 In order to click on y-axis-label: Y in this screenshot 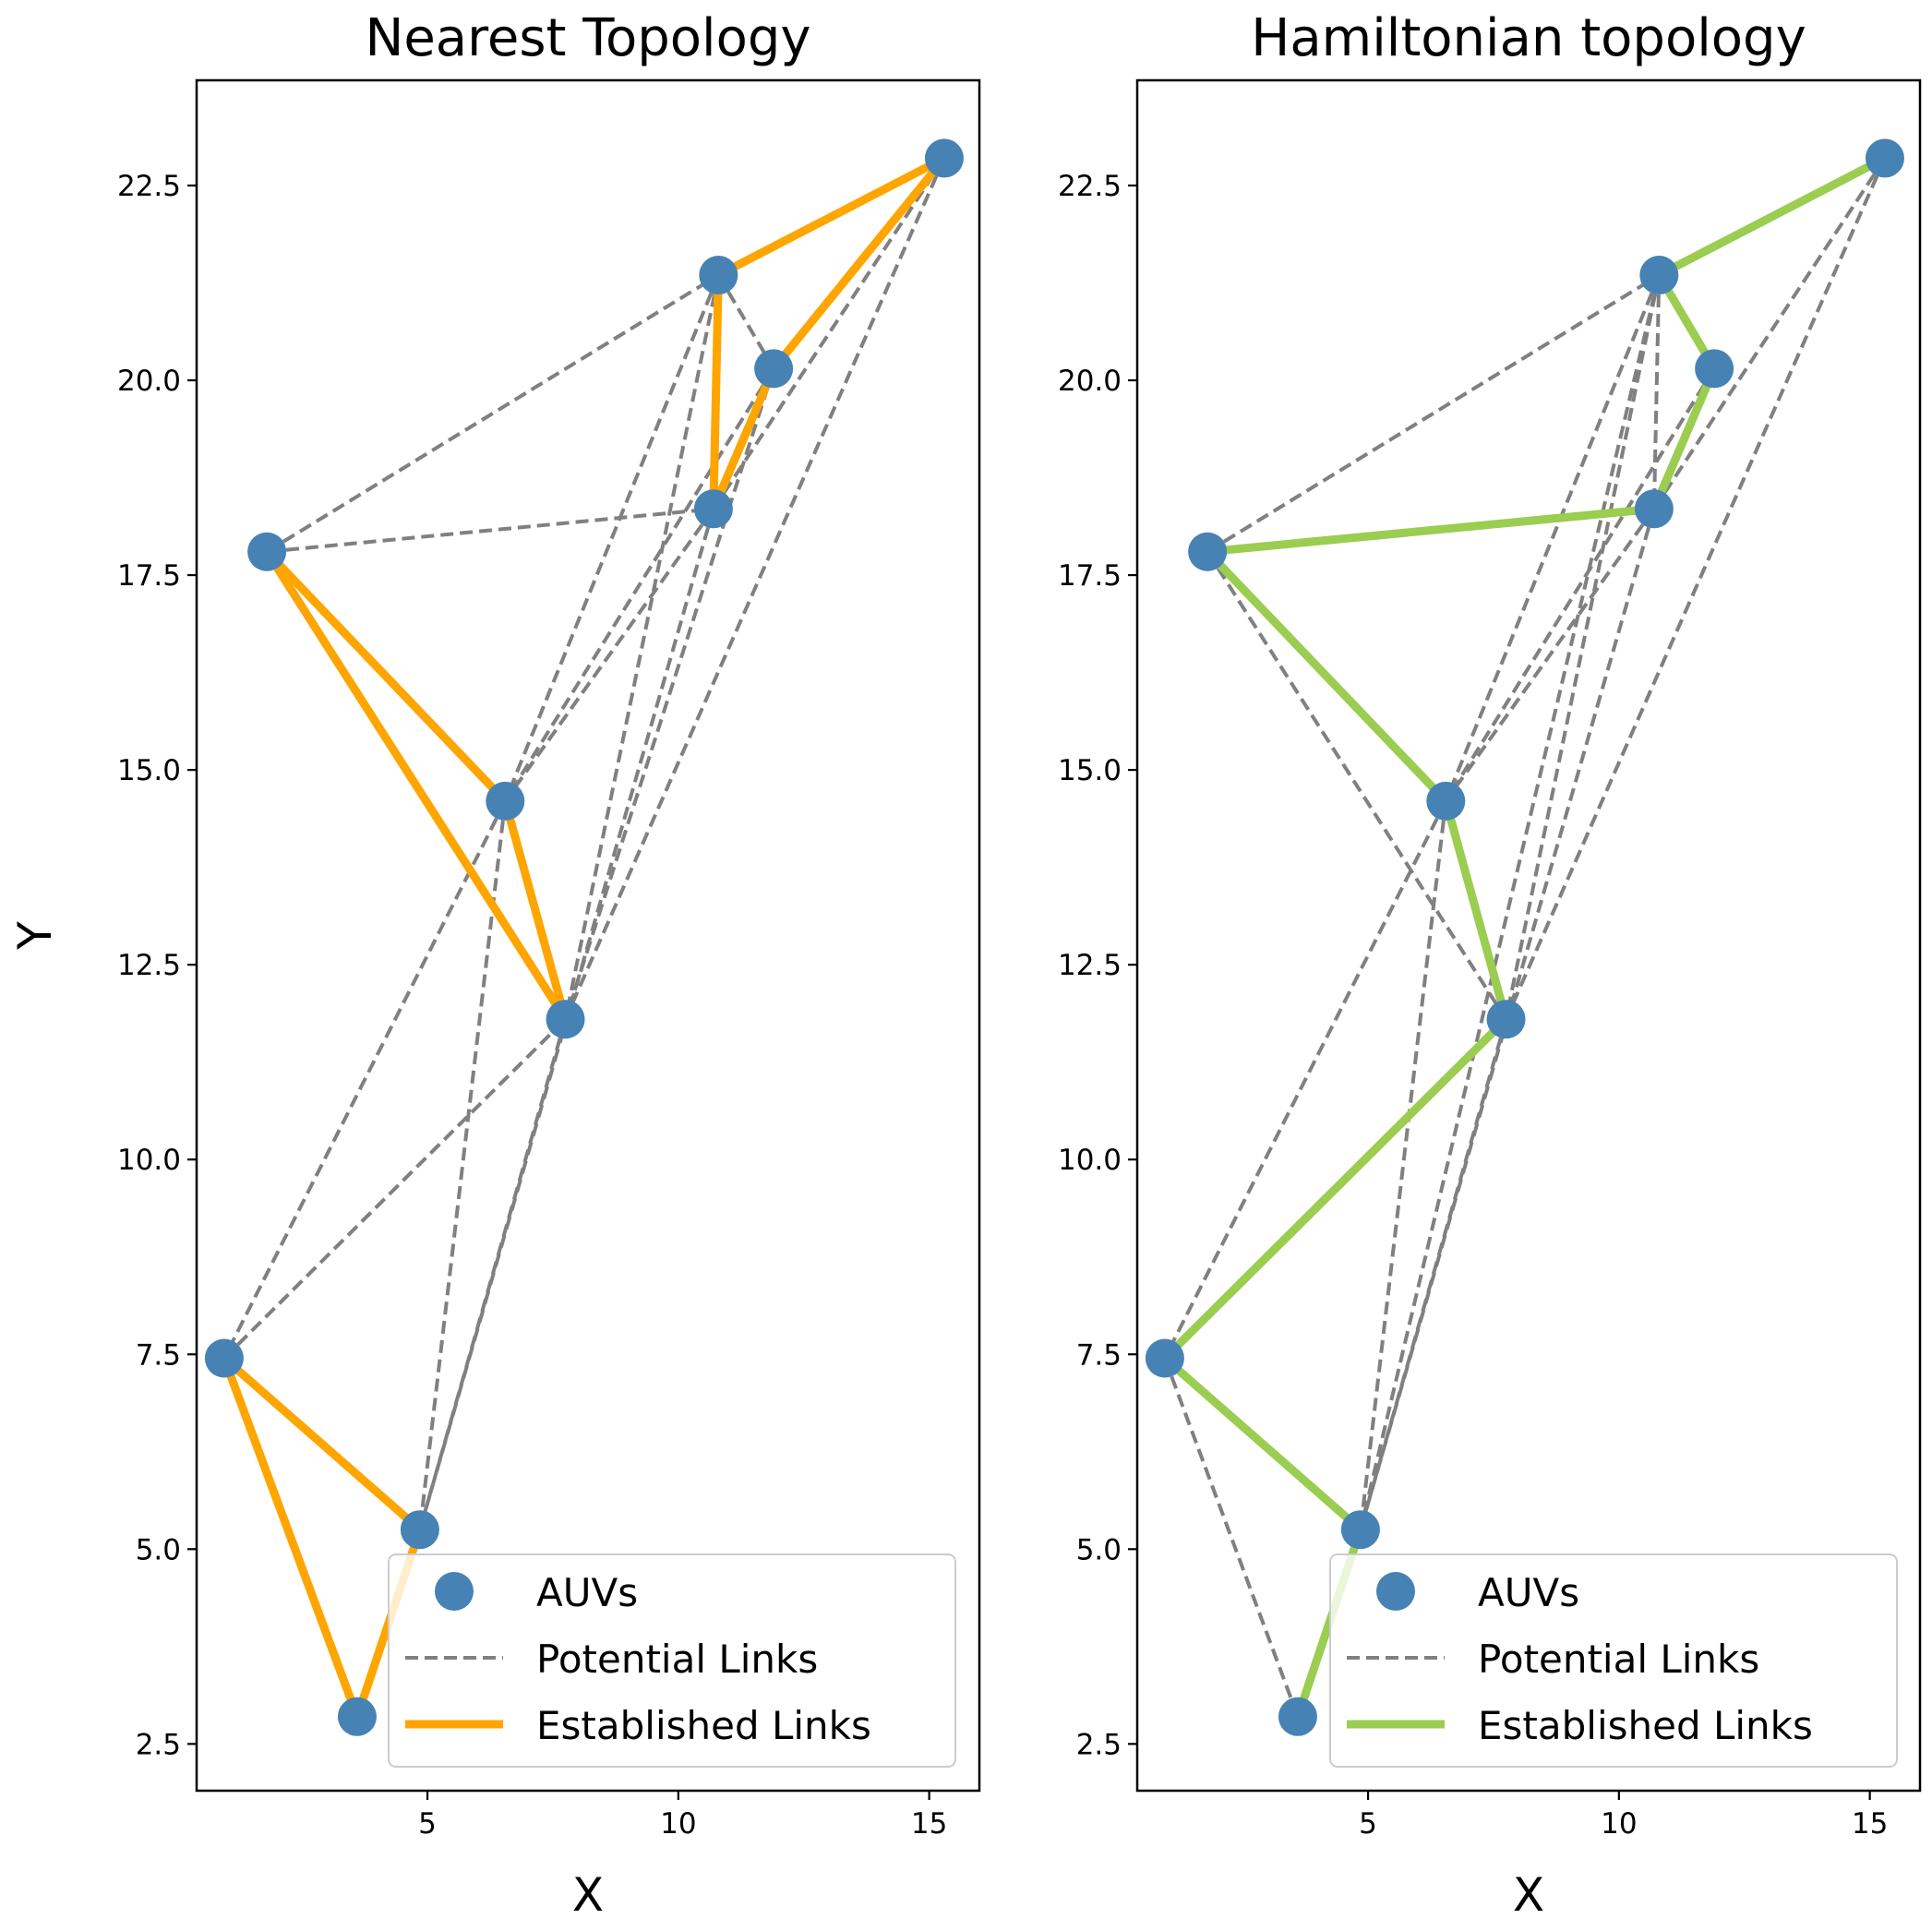, I will do `click(35, 936)`.